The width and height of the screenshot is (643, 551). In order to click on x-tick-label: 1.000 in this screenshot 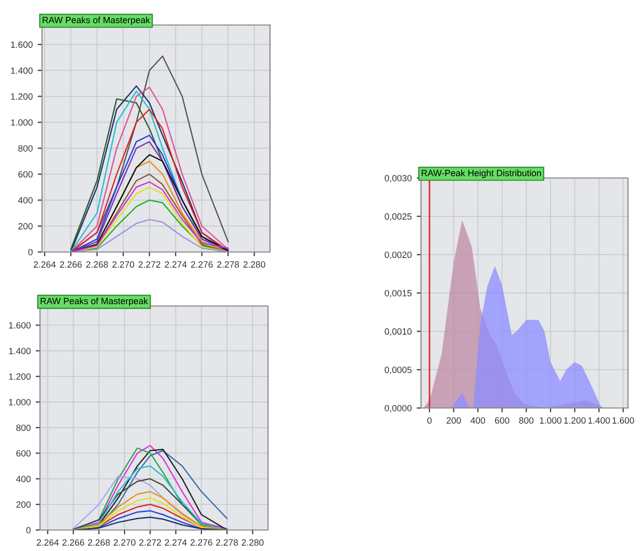, I will do `click(551, 420)`.